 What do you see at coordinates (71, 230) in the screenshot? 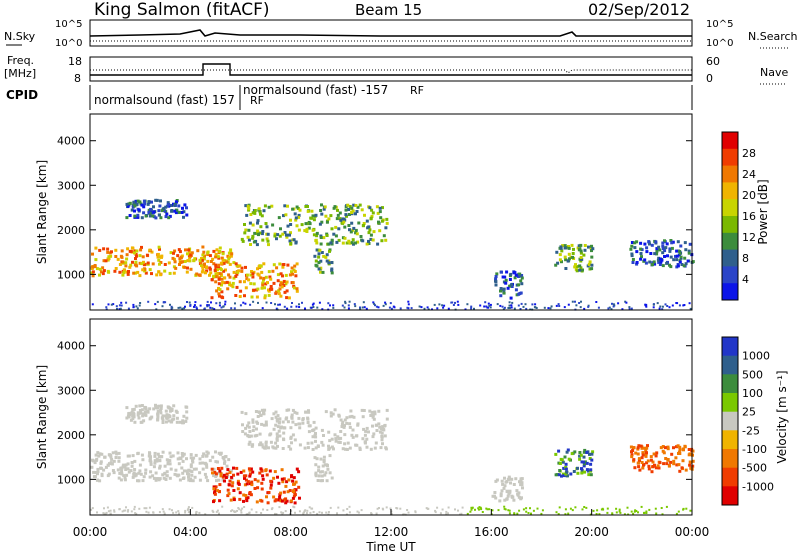
I see `ytick-label: 2000` at bounding box center [71, 230].